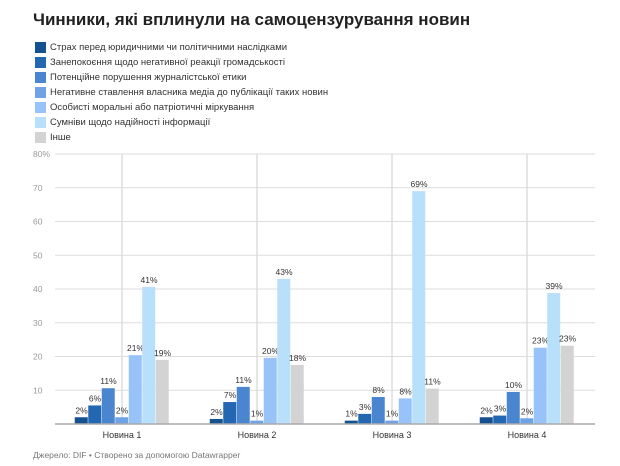 The image size is (620, 466). Describe the element at coordinates (41, 154) in the screenshot. I see `y-tick-label: 80%` at that location.